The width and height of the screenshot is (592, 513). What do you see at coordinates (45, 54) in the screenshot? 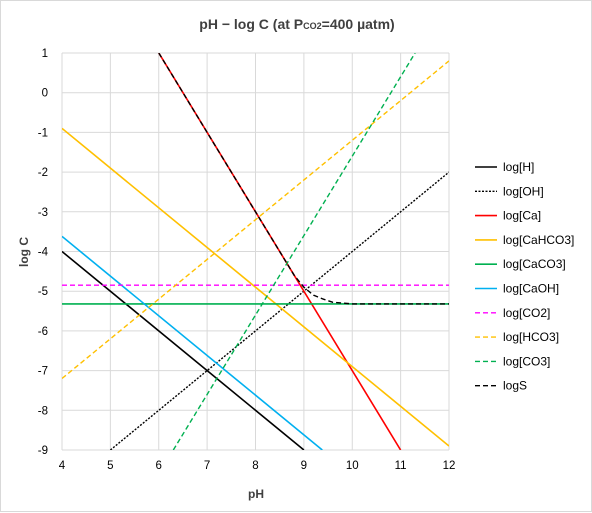
I see `y-tick-label: 1` at bounding box center [45, 54].